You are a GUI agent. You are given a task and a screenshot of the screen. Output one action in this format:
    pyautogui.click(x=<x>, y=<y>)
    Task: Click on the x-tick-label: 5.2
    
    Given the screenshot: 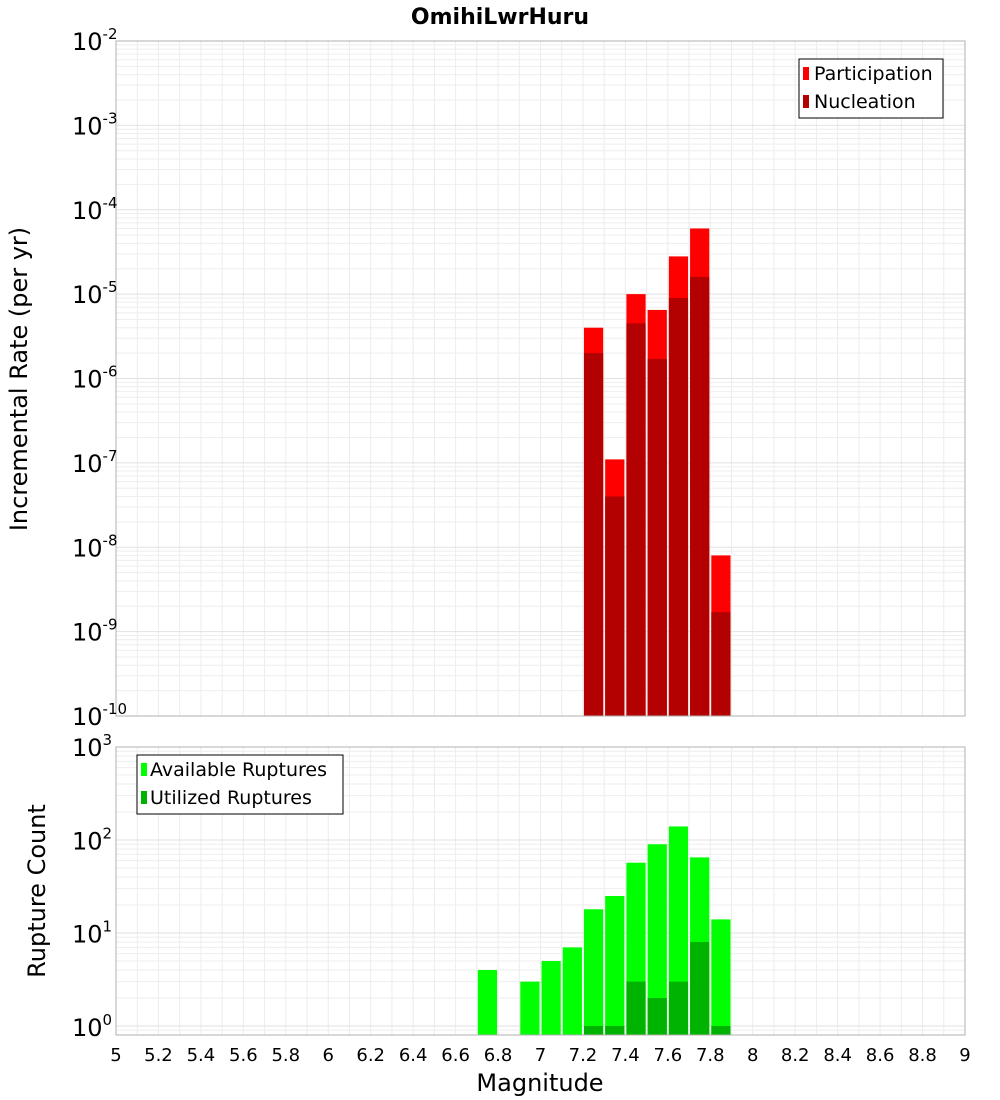 What is the action you would take?
    pyautogui.click(x=158, y=1055)
    